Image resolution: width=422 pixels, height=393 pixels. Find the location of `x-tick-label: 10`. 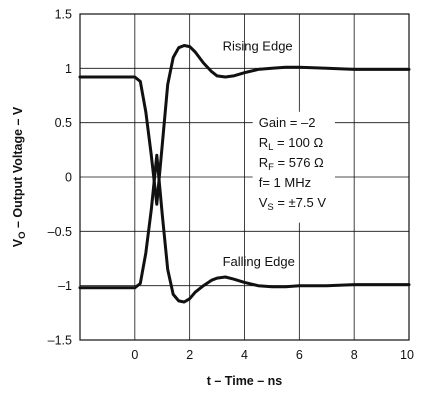

x-tick-label: 10 is located at coordinates (407, 355).